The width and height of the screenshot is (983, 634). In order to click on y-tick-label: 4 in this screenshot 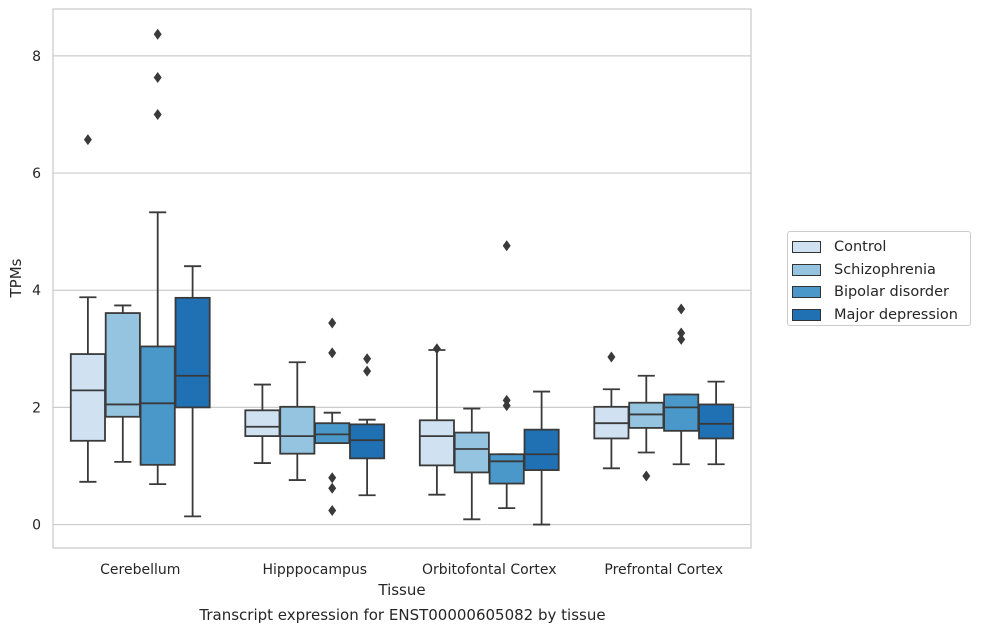, I will do `click(36, 291)`.